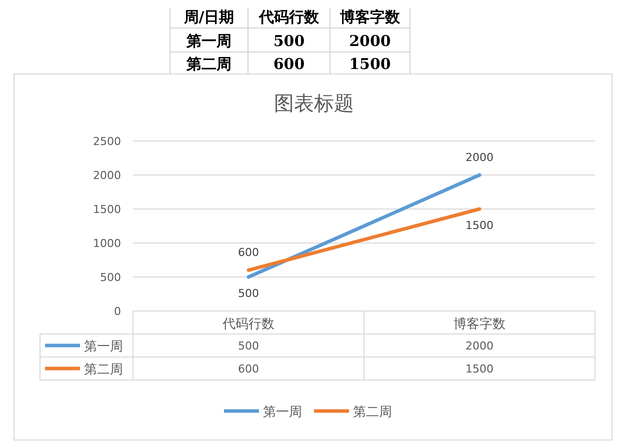 This screenshot has width=628, height=443. What do you see at coordinates (208, 17) in the screenshot?
I see `text: 周/日期` at bounding box center [208, 17].